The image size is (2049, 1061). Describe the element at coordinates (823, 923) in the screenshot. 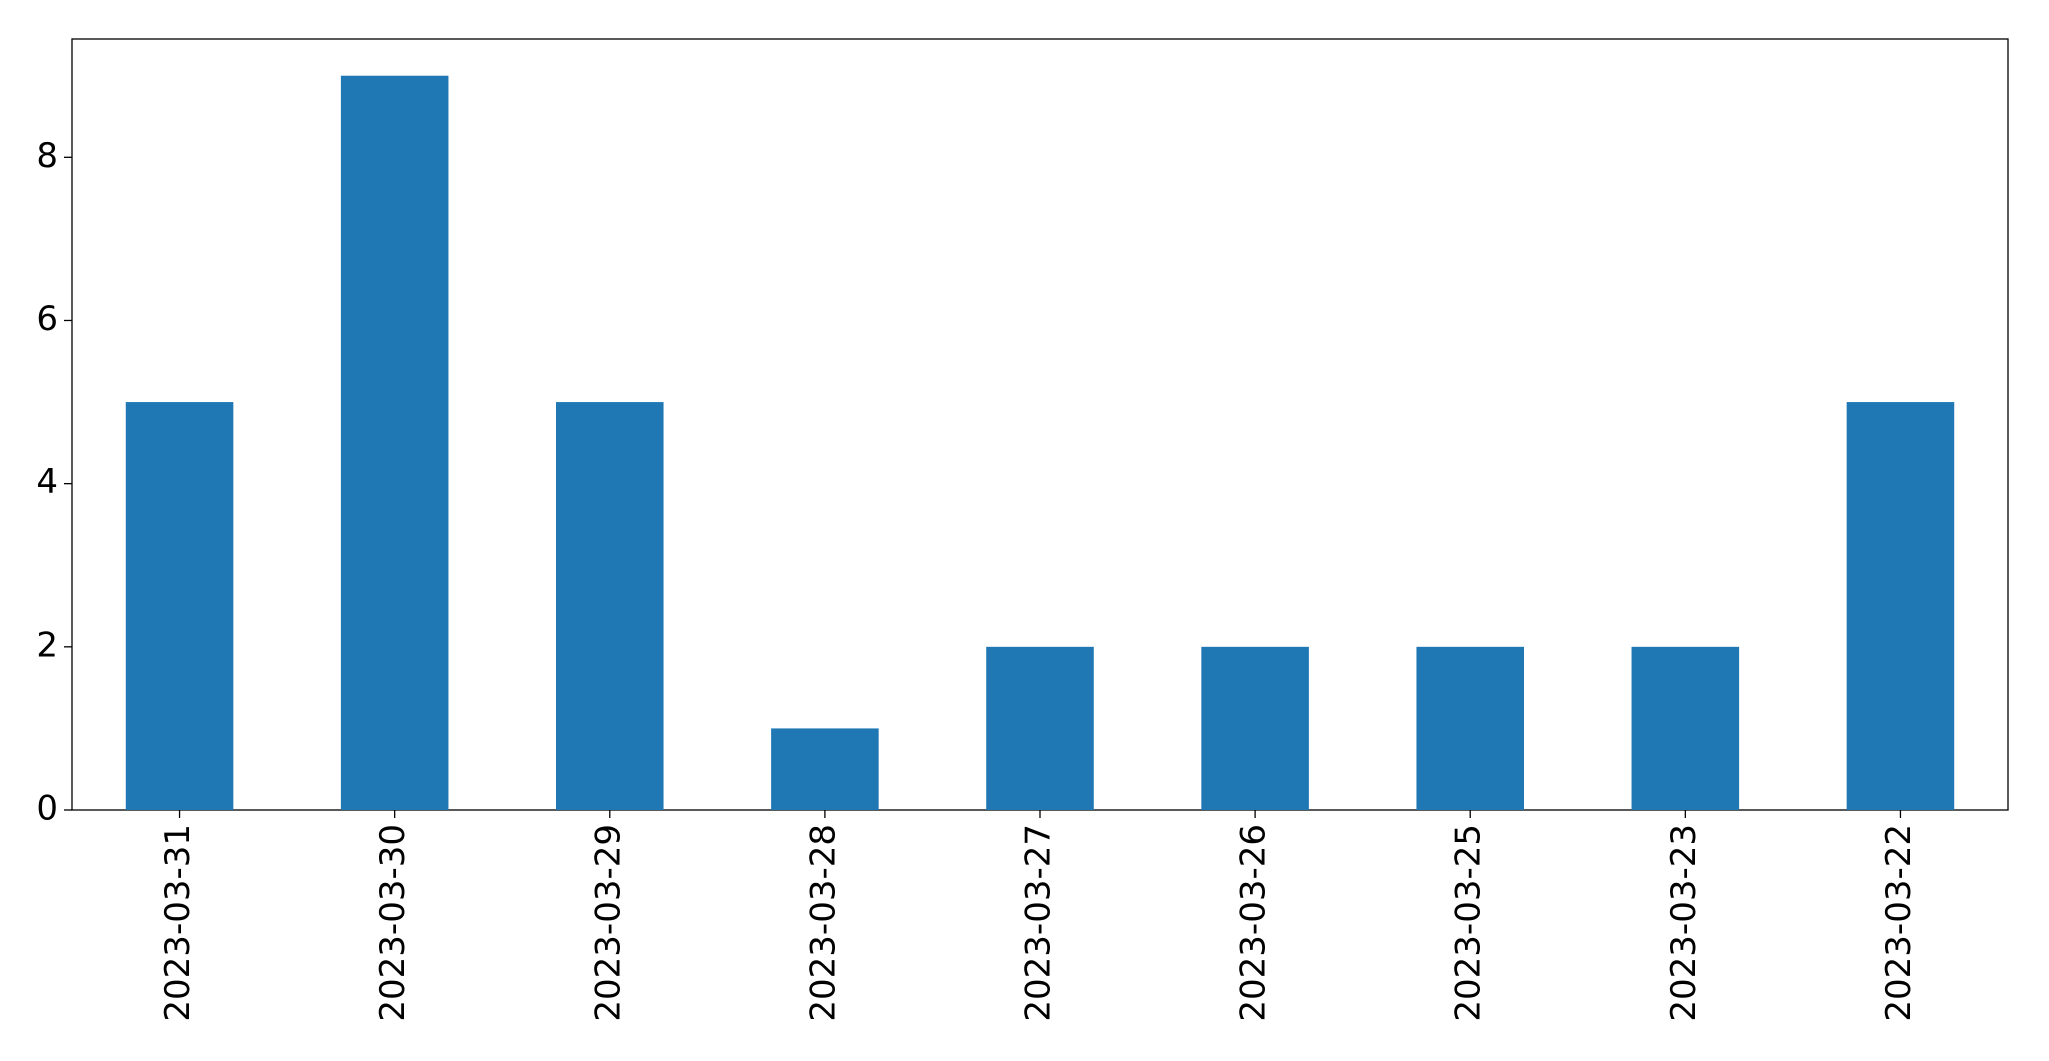

I see `x-tick-label: 2023-03-28` at that location.